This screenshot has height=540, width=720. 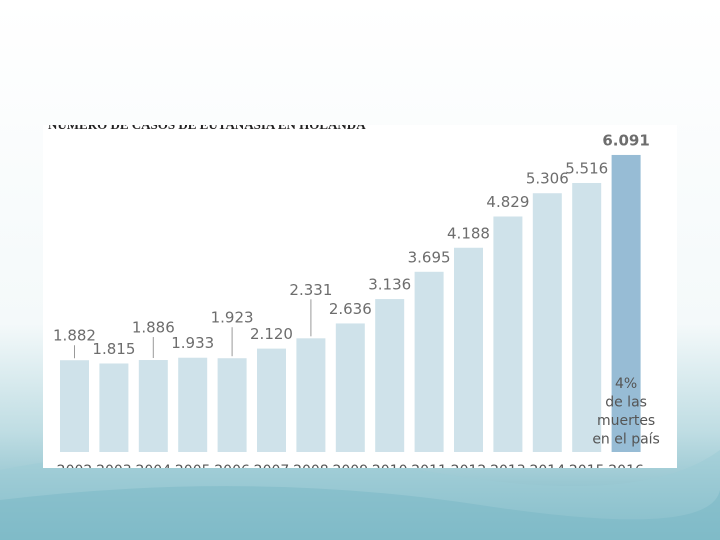 What do you see at coordinates (153, 328) in the screenshot?
I see `value-label: 1.886` at bounding box center [153, 328].